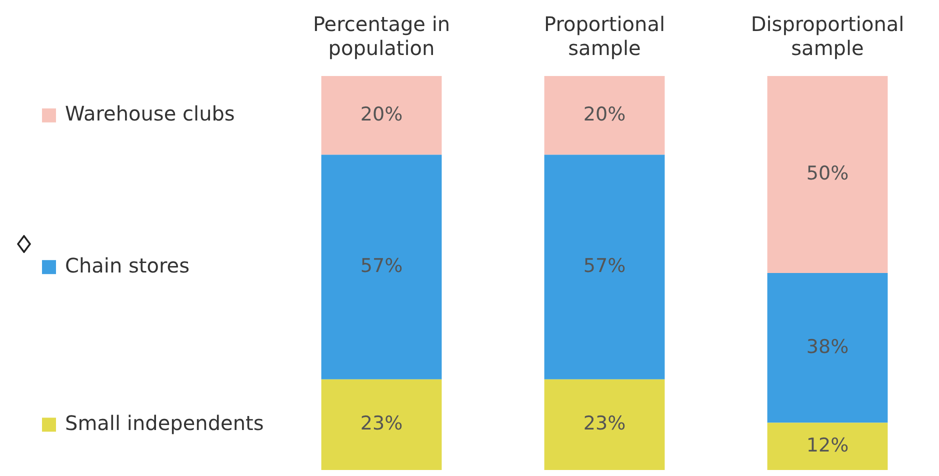 This screenshot has width=939, height=476. I want to click on x-tick-label: Disproportional sample, so click(827, 36).